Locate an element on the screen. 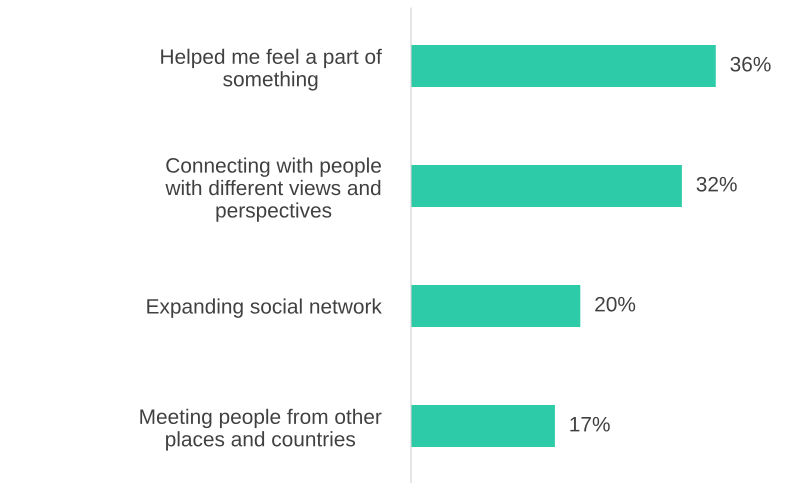 Image resolution: width=799 pixels, height=483 pixels. y-tick-label: Meeting people from other places and countries is located at coordinates (261, 429).